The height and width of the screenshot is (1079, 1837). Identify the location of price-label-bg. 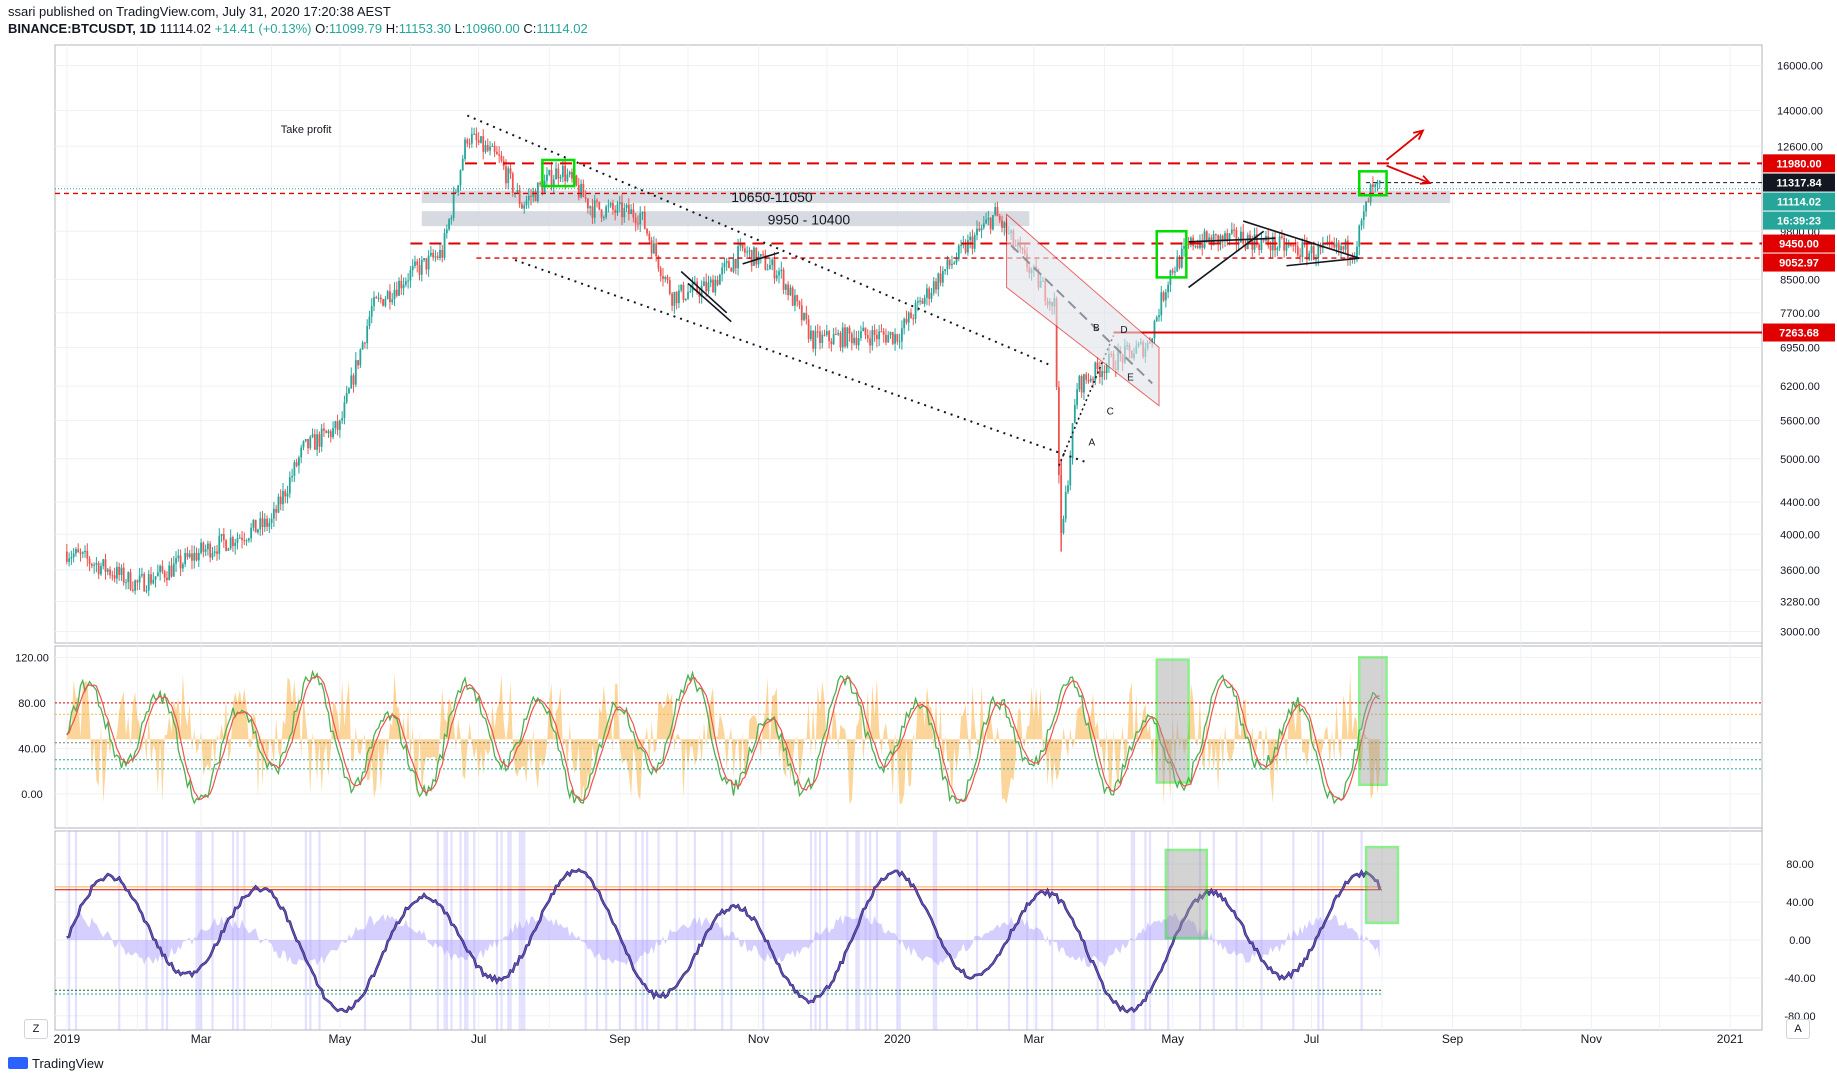
(1799, 243).